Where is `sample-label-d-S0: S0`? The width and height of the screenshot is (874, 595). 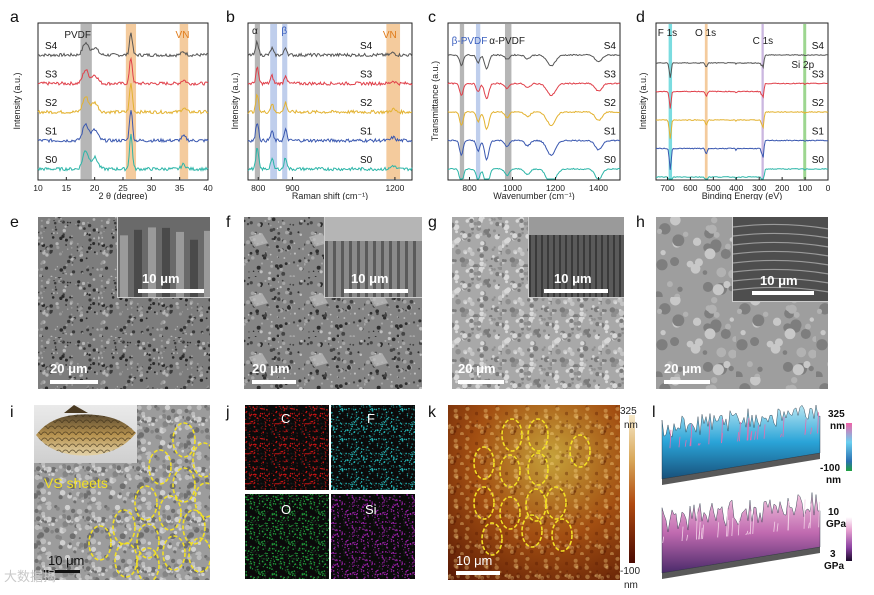
sample-label-d-S0: S0 is located at coordinates (818, 160).